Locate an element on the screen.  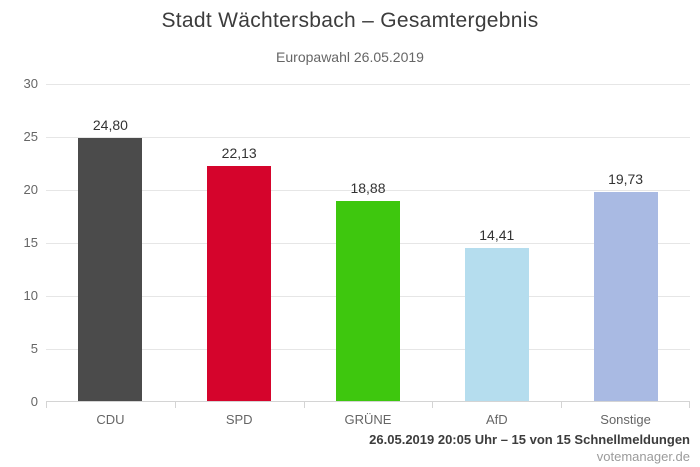
bar-cdu is located at coordinates (110, 269).